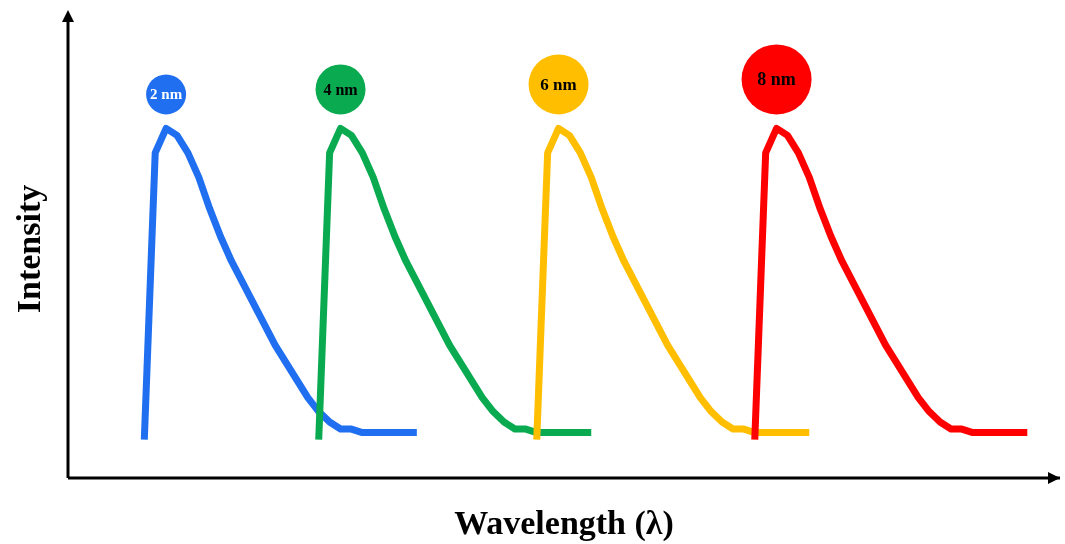 This screenshot has width=1065, height=544. I want to click on text: 6 nm, so click(558, 84).